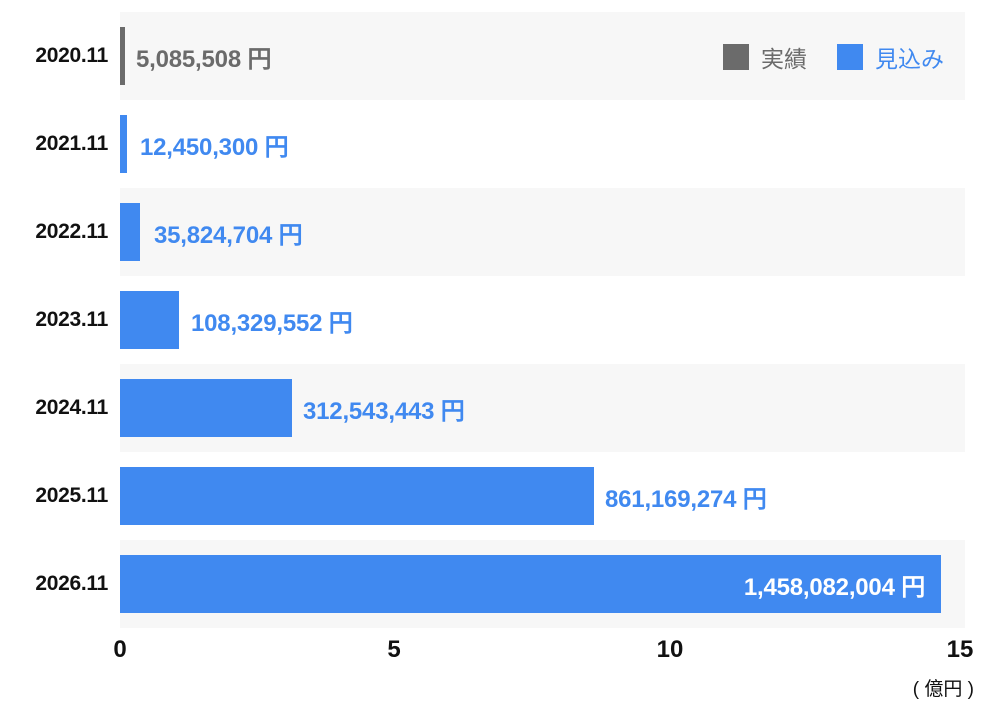 This screenshot has height=707, width=1000. I want to click on legend-item-actual: 実績, so click(765, 57).